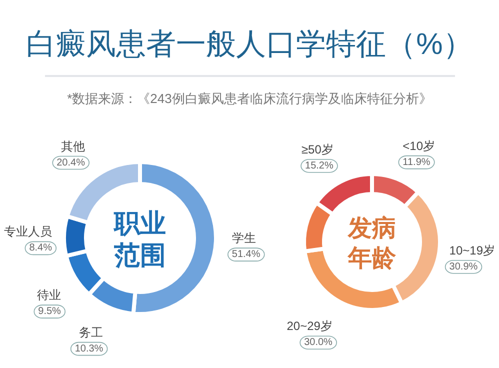  Describe the element at coordinates (416, 162) in the screenshot. I see `data-label: 11.9%` at that location.